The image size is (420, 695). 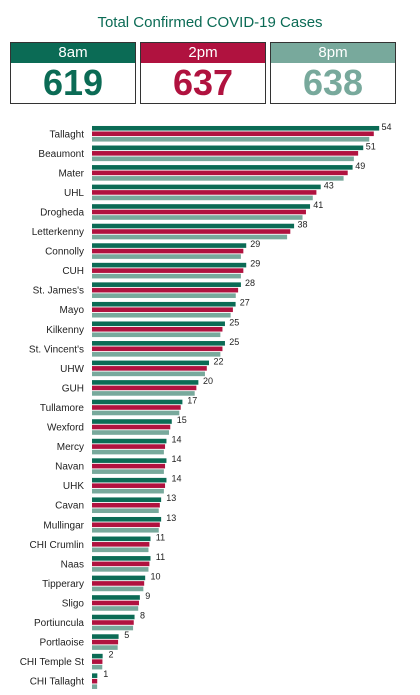 What do you see at coordinates (67, 134) in the screenshot?
I see `category-label: Tallaght` at bounding box center [67, 134].